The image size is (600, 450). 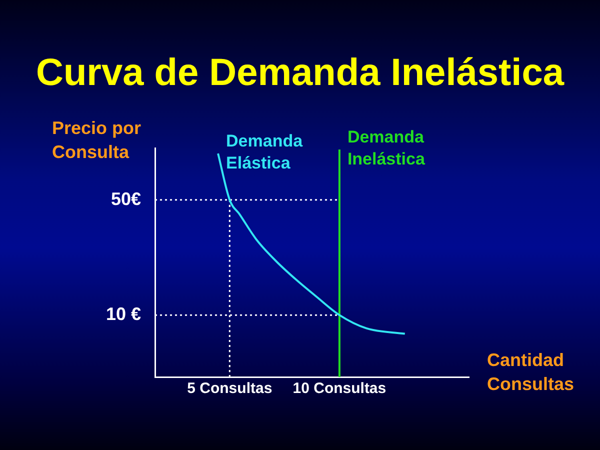 I want to click on x-tick-label: 5 Consultas, so click(x=229, y=389).